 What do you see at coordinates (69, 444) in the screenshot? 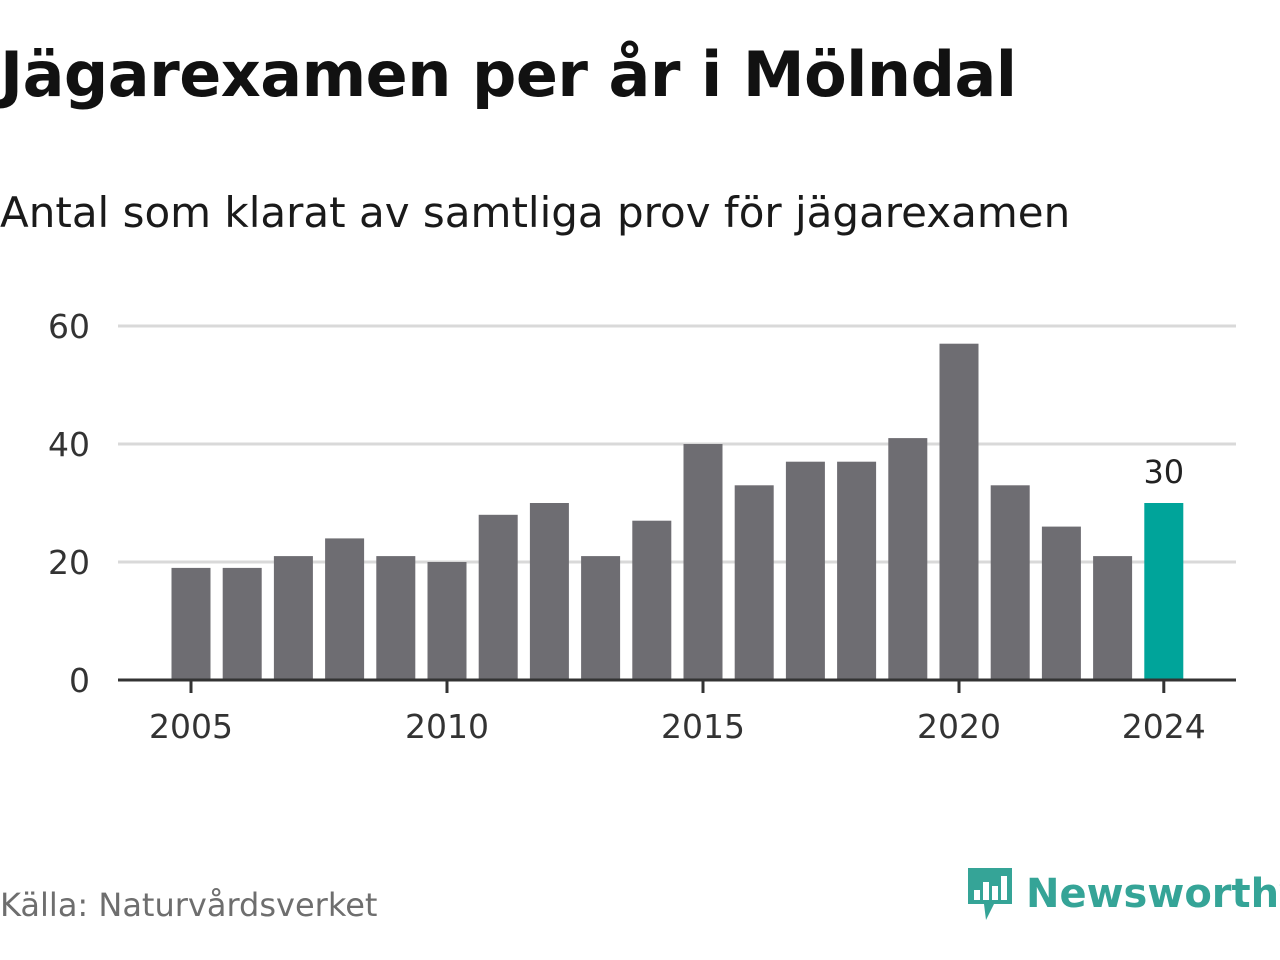
I see `y-tick-label: 40` at bounding box center [69, 444].